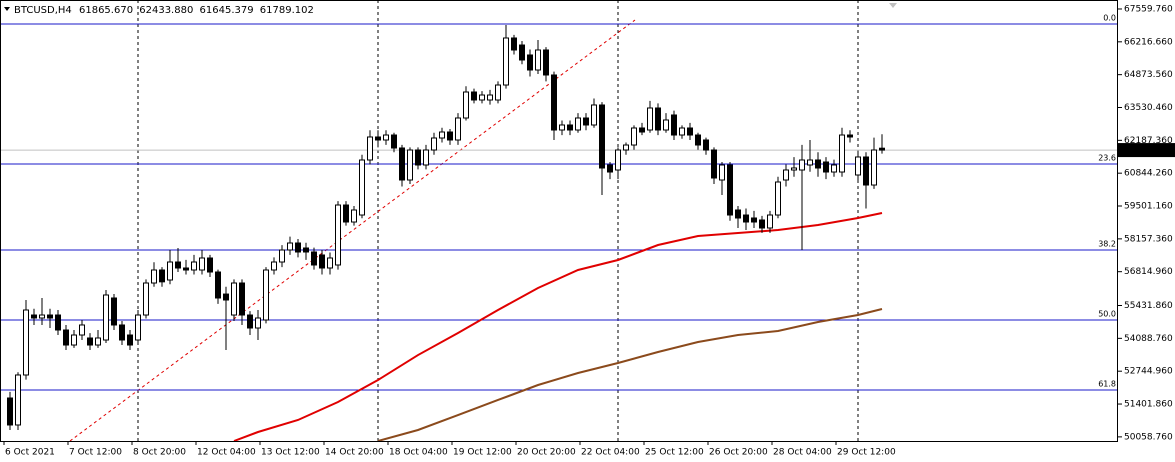 This screenshot has height=462, width=1175. Describe the element at coordinates (106, 10) in the screenshot. I see `open-info: 61865.670` at that location.